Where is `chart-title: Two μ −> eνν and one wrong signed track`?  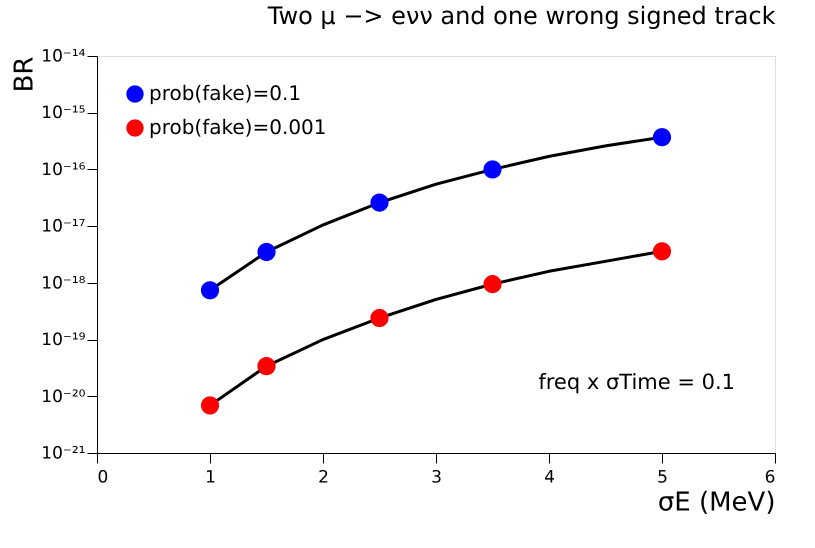 chart-title: Two μ −> eνν and one wrong signed track is located at coordinates (521, 16).